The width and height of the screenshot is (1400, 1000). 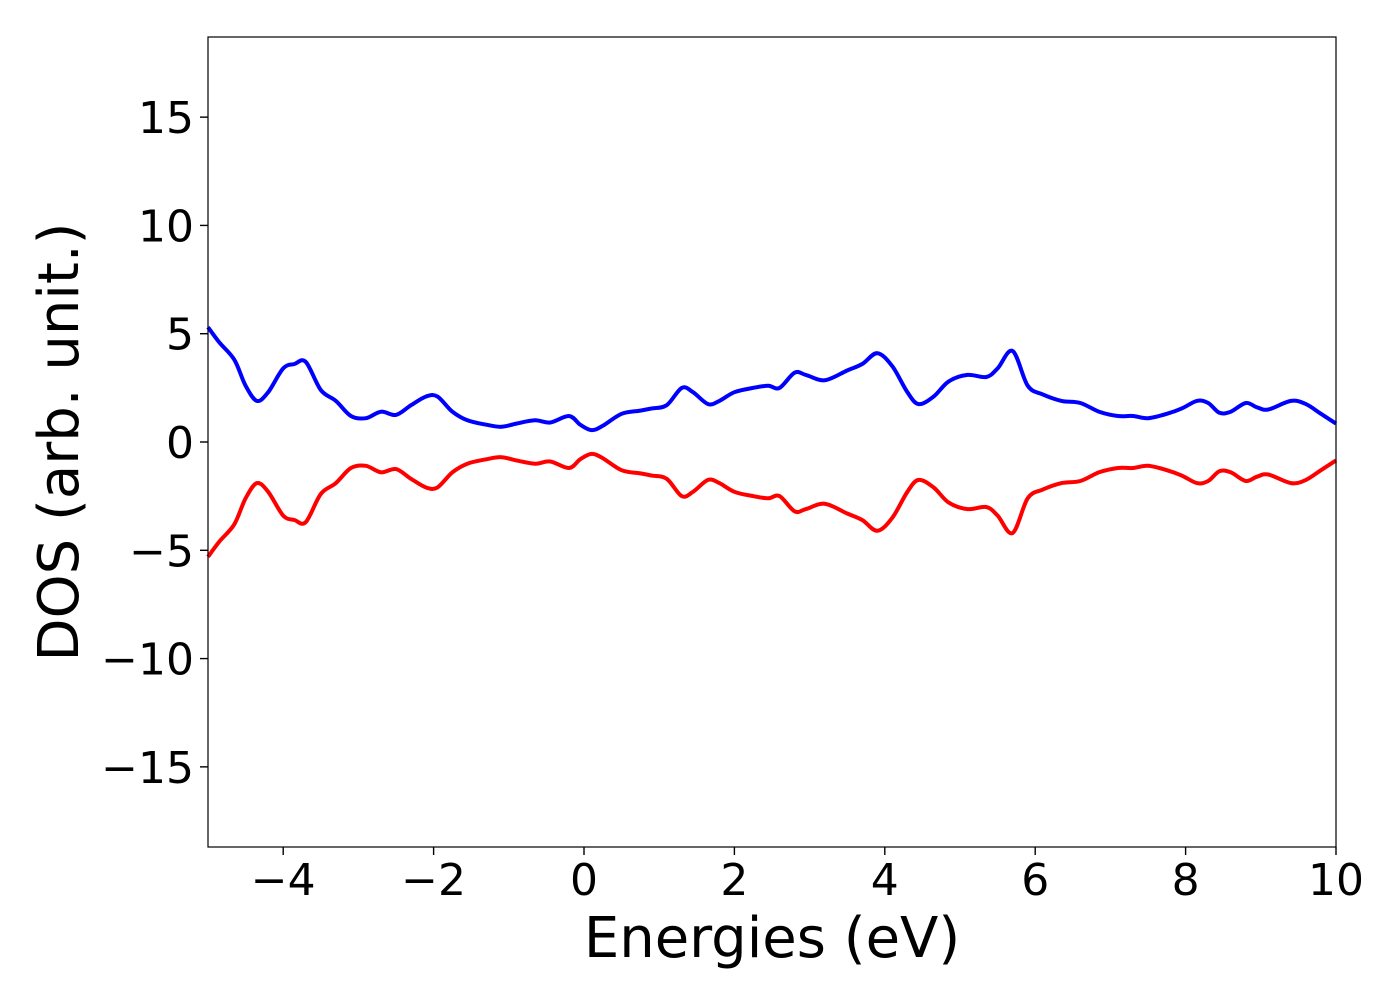 I want to click on x-tick-label: 4, so click(x=885, y=880).